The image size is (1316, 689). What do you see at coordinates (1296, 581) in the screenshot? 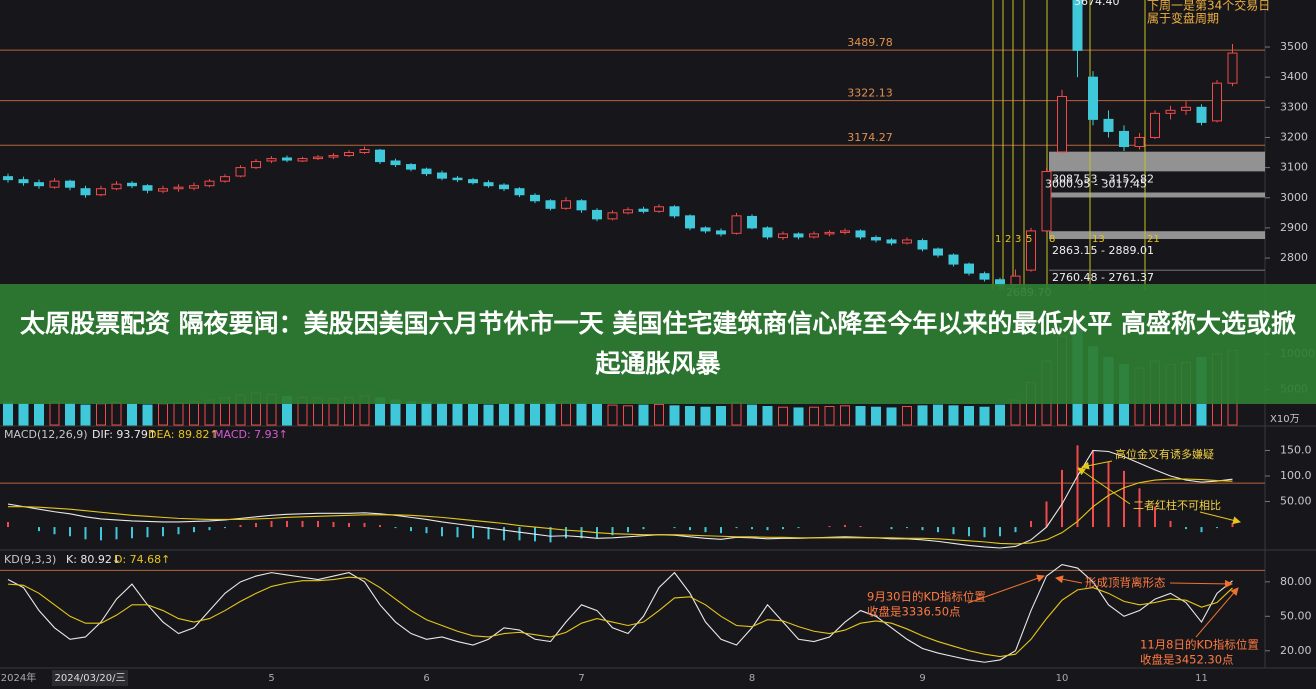
I see `y-tick-label: 80.00` at bounding box center [1296, 581].